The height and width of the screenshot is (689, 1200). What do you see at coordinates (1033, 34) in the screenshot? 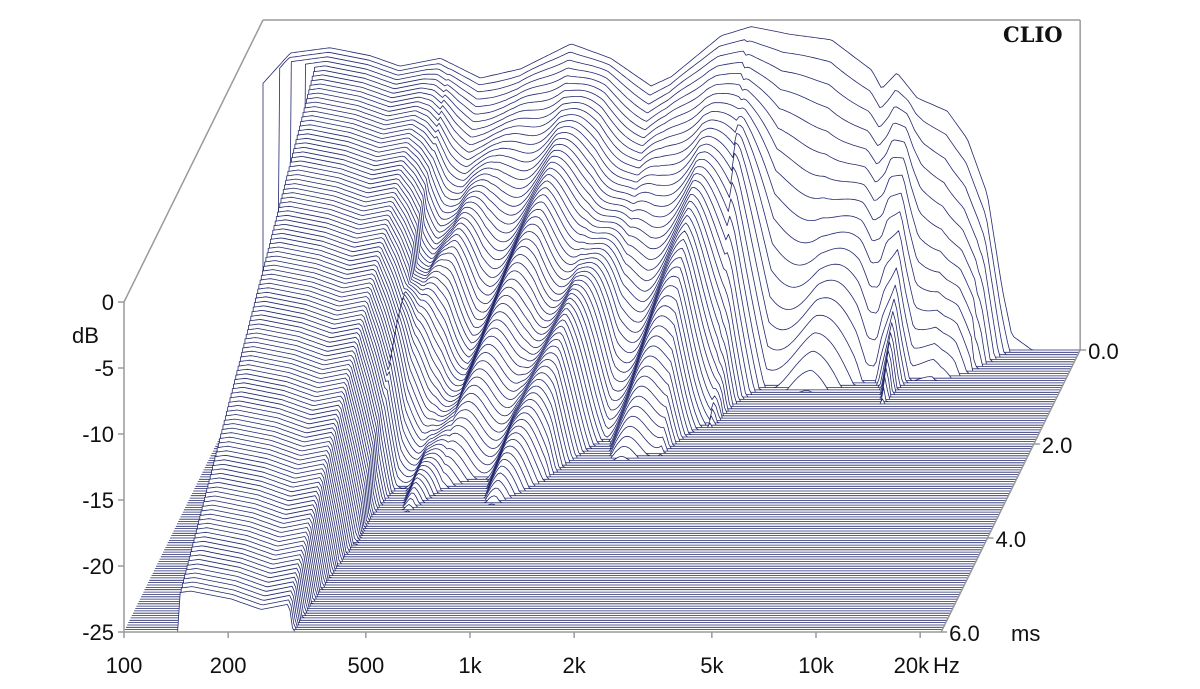
I see `brand-logo-text: CLIO` at bounding box center [1033, 34].